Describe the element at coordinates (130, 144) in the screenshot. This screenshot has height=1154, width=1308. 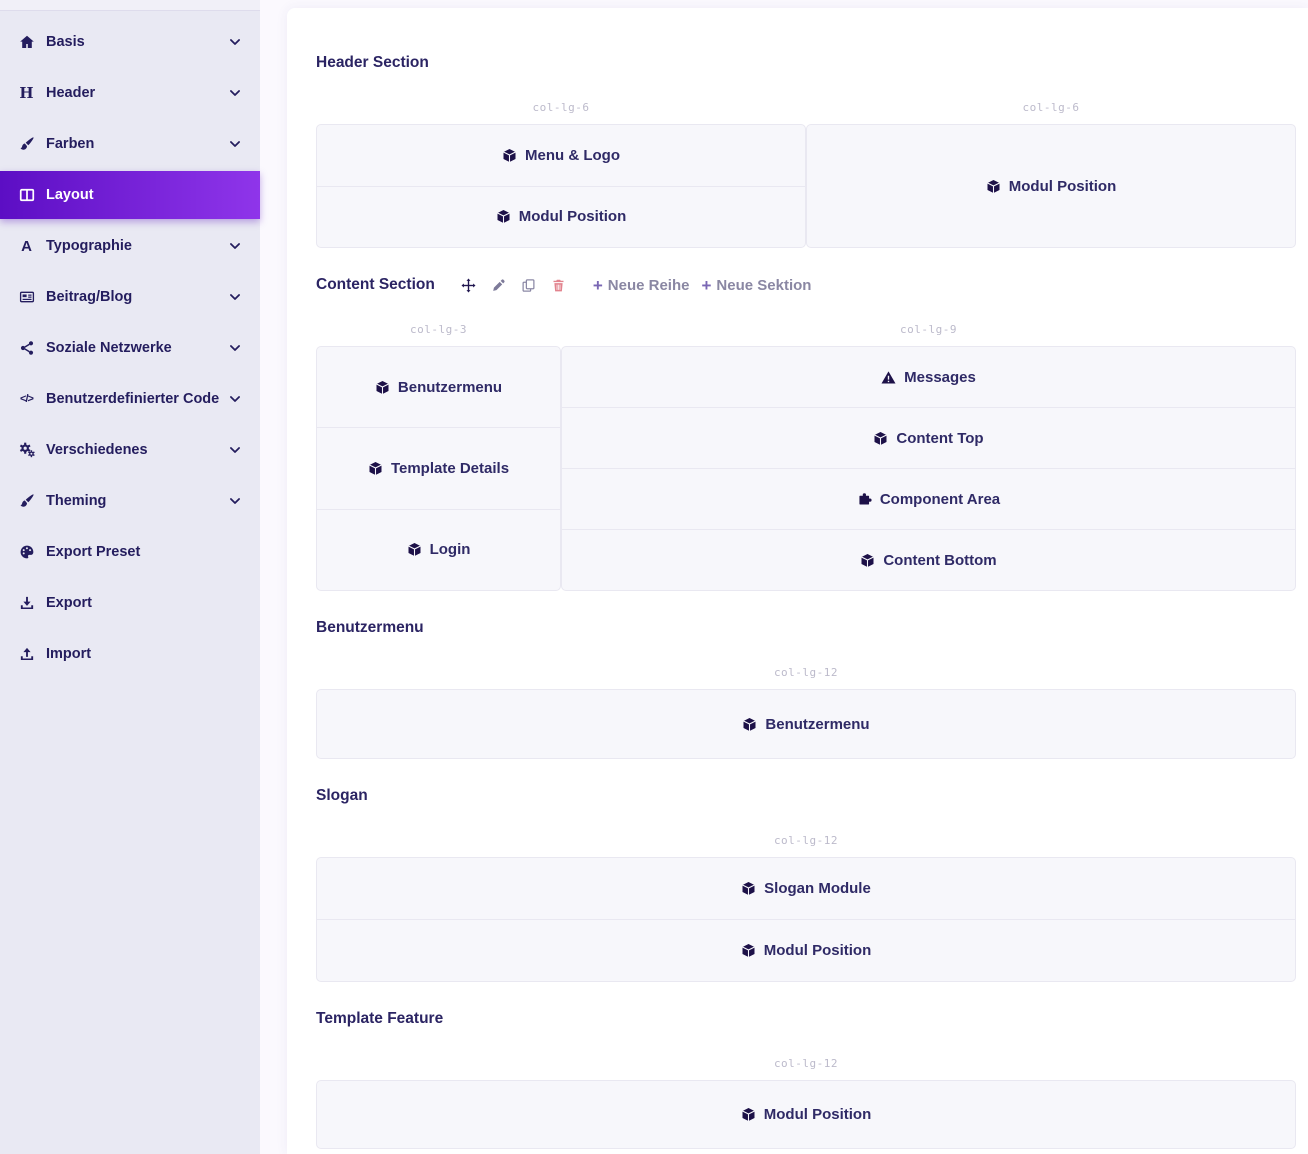
I see `sidebar-item-farben: Farben` at that location.